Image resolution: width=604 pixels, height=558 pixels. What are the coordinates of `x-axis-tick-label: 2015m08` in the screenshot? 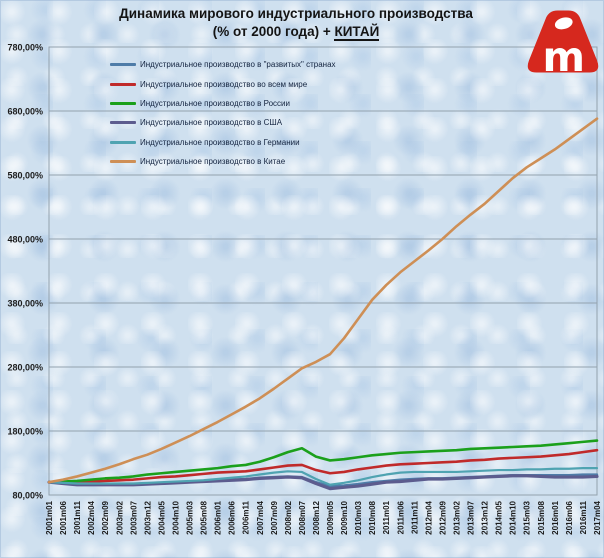 It's located at (541, 517).